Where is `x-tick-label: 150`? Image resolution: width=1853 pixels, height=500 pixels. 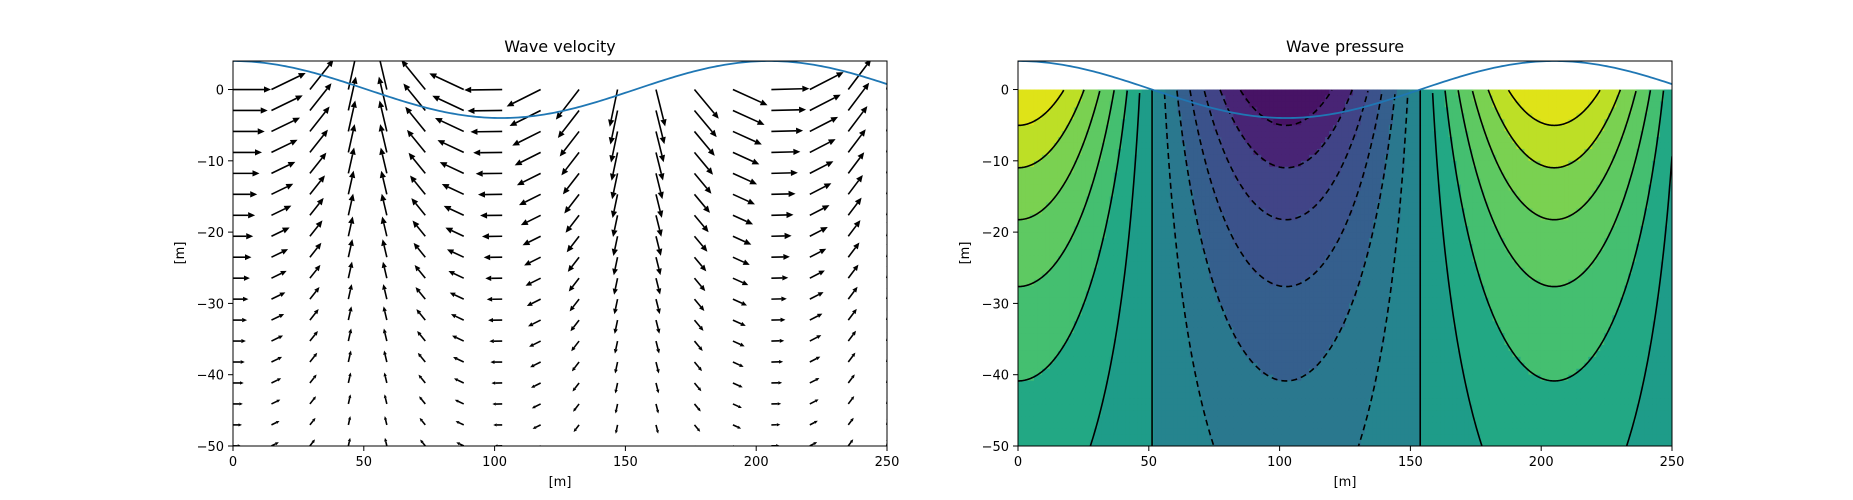
x-tick-label: 150 is located at coordinates (625, 462).